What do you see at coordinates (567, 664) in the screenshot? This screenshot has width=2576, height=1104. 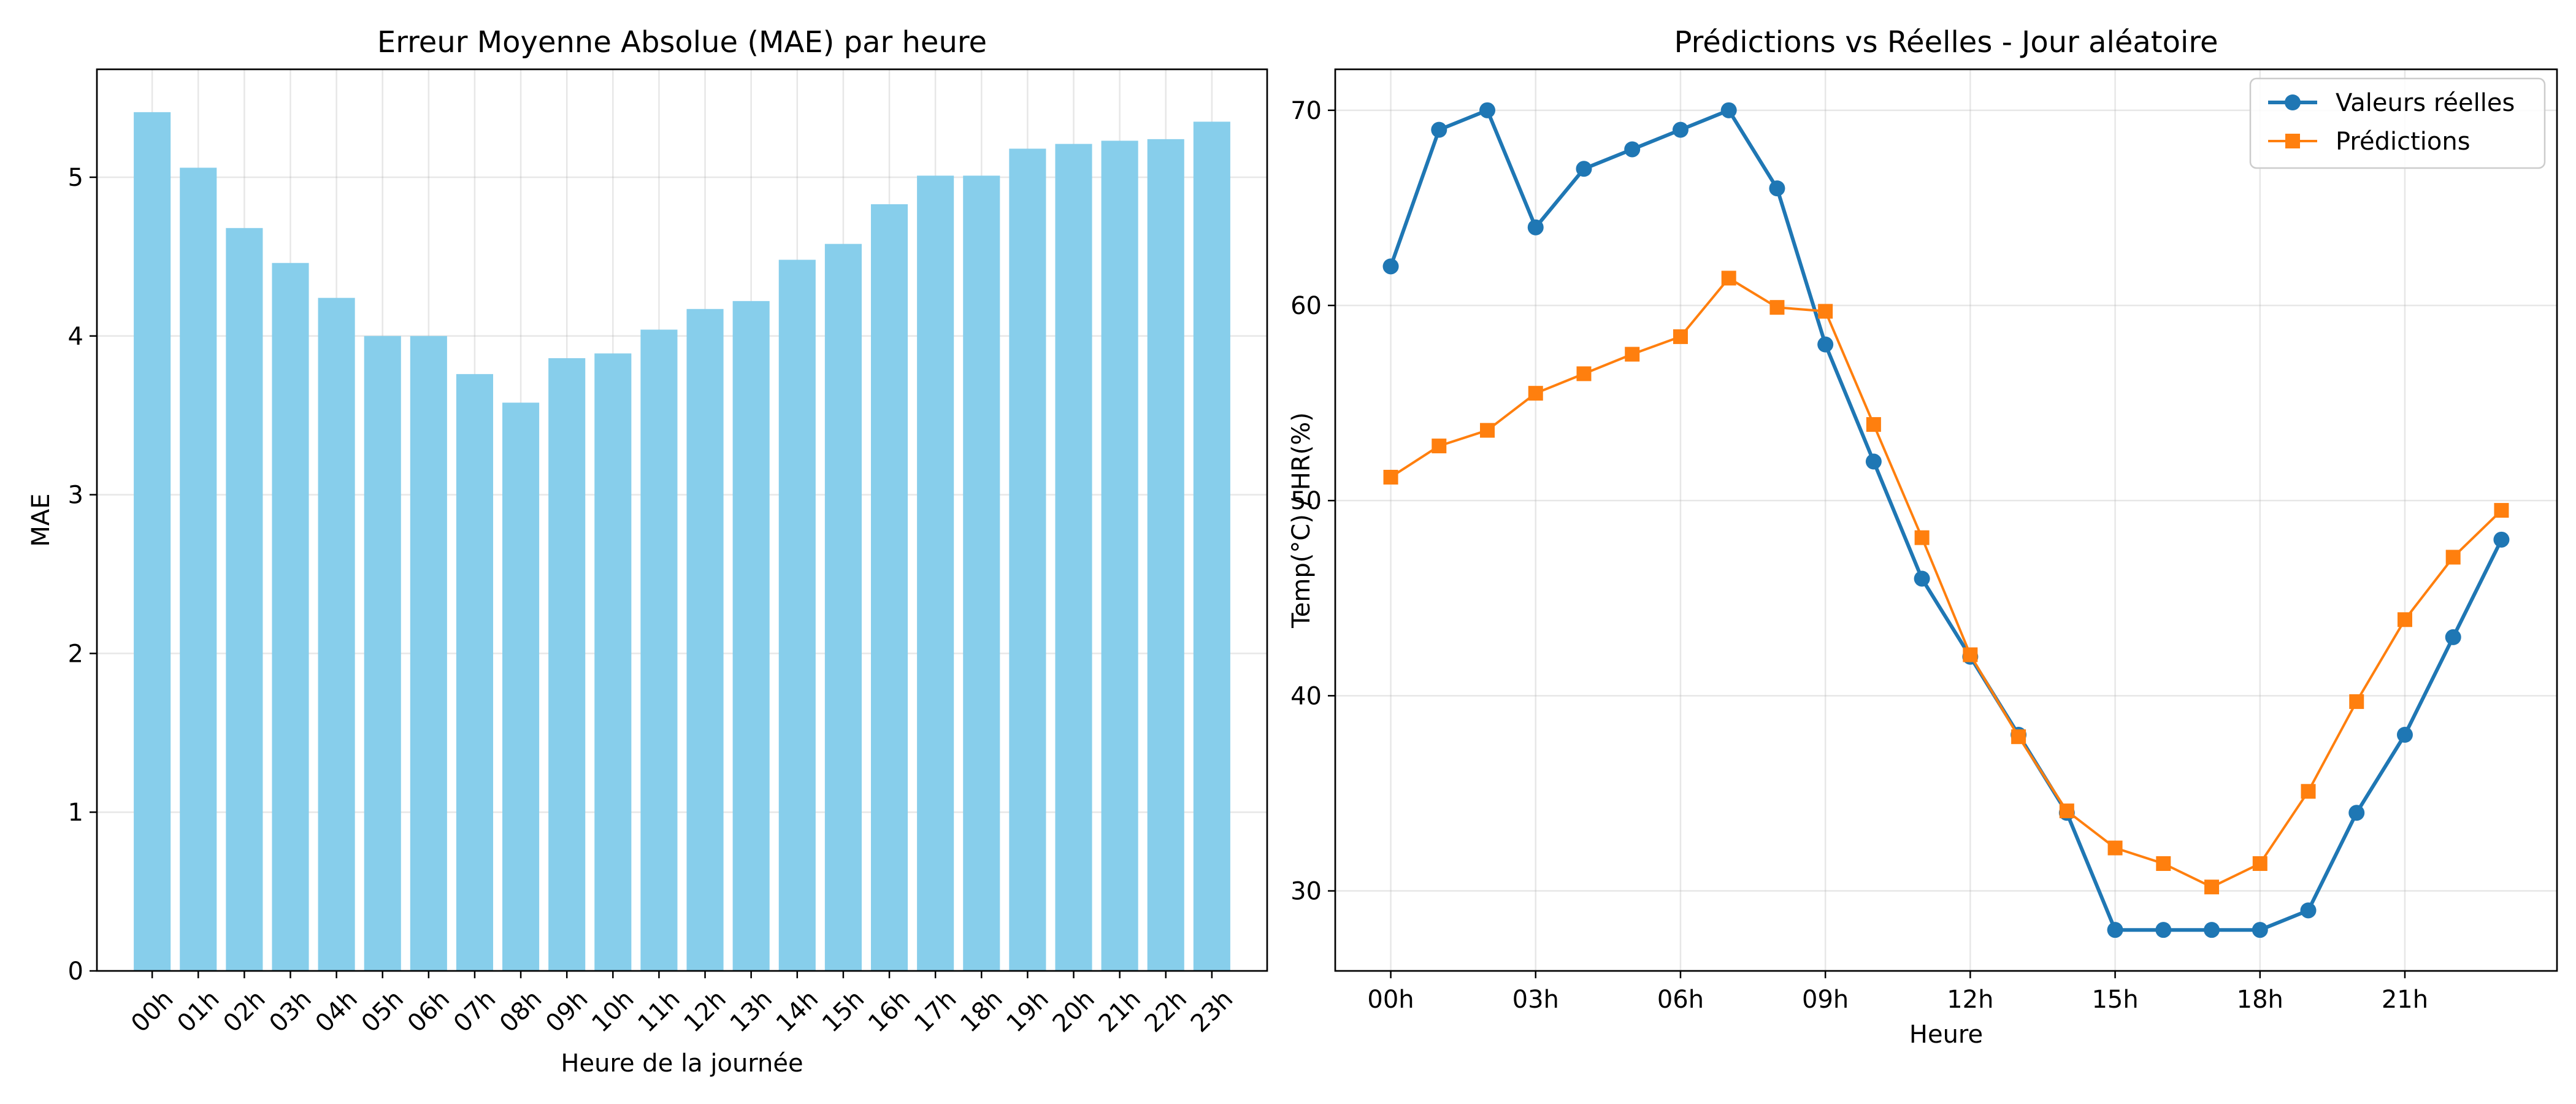 I see `bar-09h` at bounding box center [567, 664].